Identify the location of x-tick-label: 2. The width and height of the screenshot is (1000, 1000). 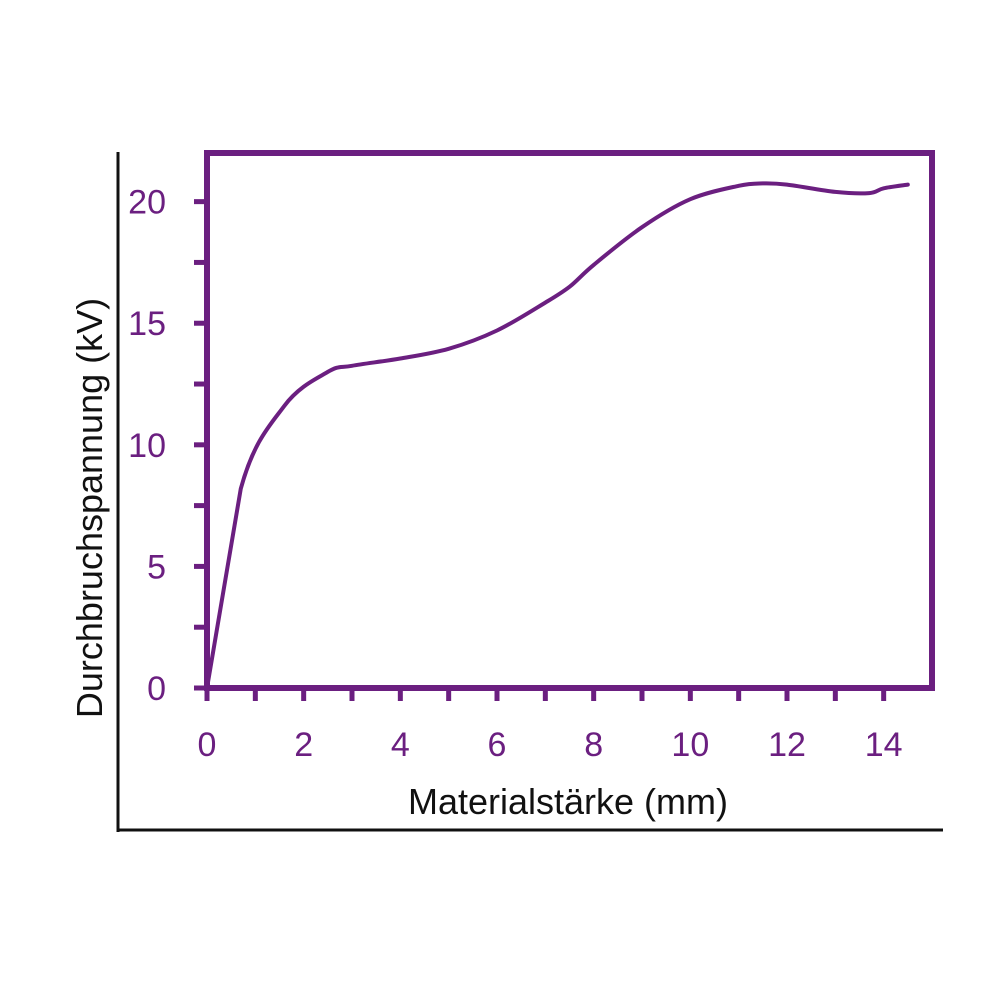
(303, 745).